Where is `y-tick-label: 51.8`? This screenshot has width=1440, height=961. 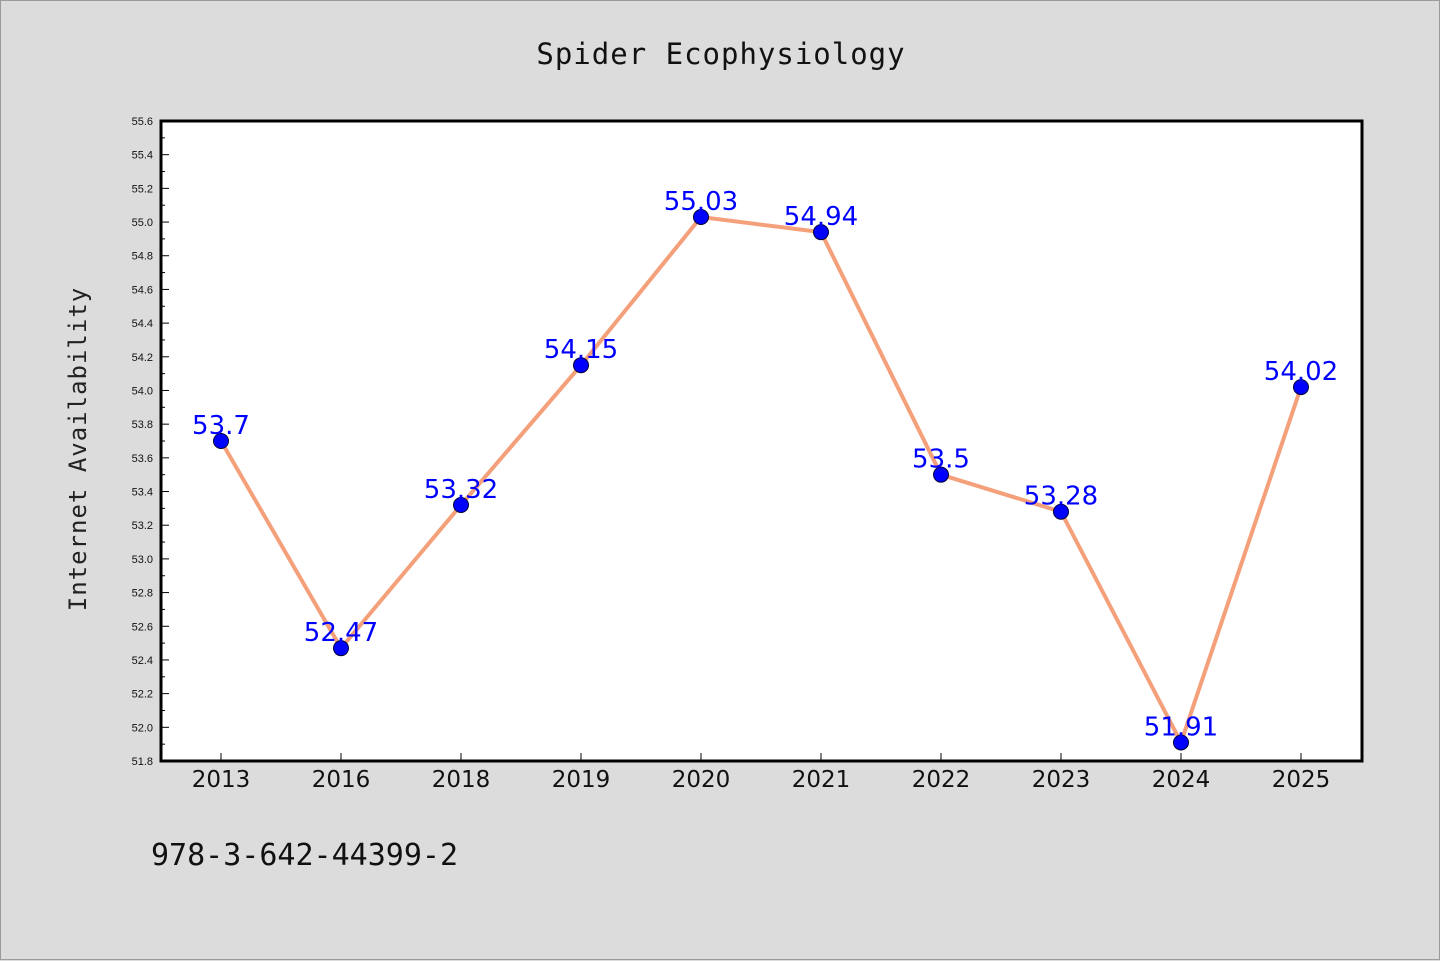
y-tick-label: 51.8 is located at coordinates (142, 762).